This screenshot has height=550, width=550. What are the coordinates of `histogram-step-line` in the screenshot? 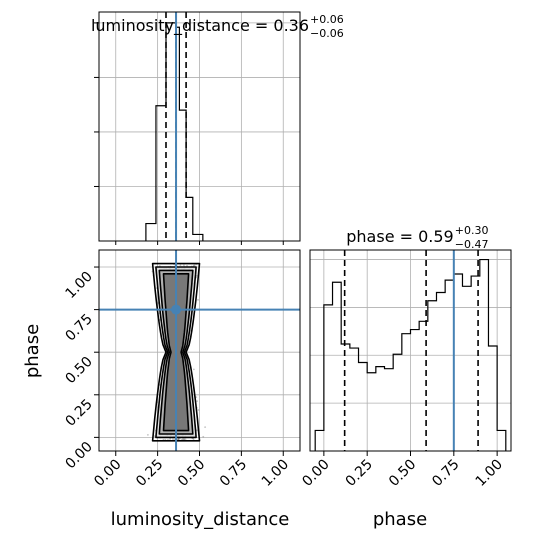 It's located at (410, 354).